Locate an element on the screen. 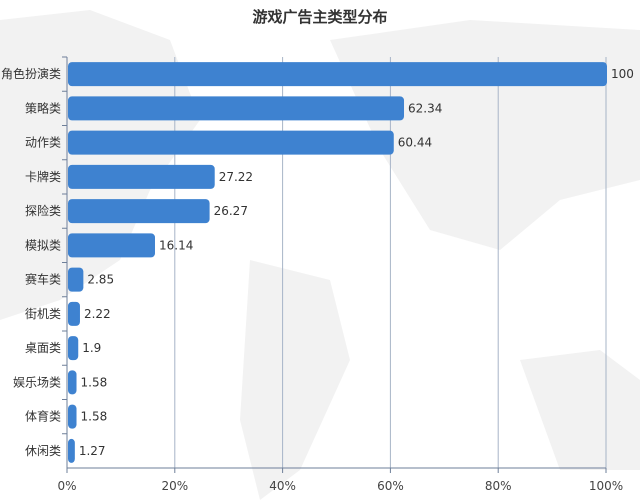 This screenshot has height=500, width=640. x-tick-label: 80% is located at coordinates (498, 486).